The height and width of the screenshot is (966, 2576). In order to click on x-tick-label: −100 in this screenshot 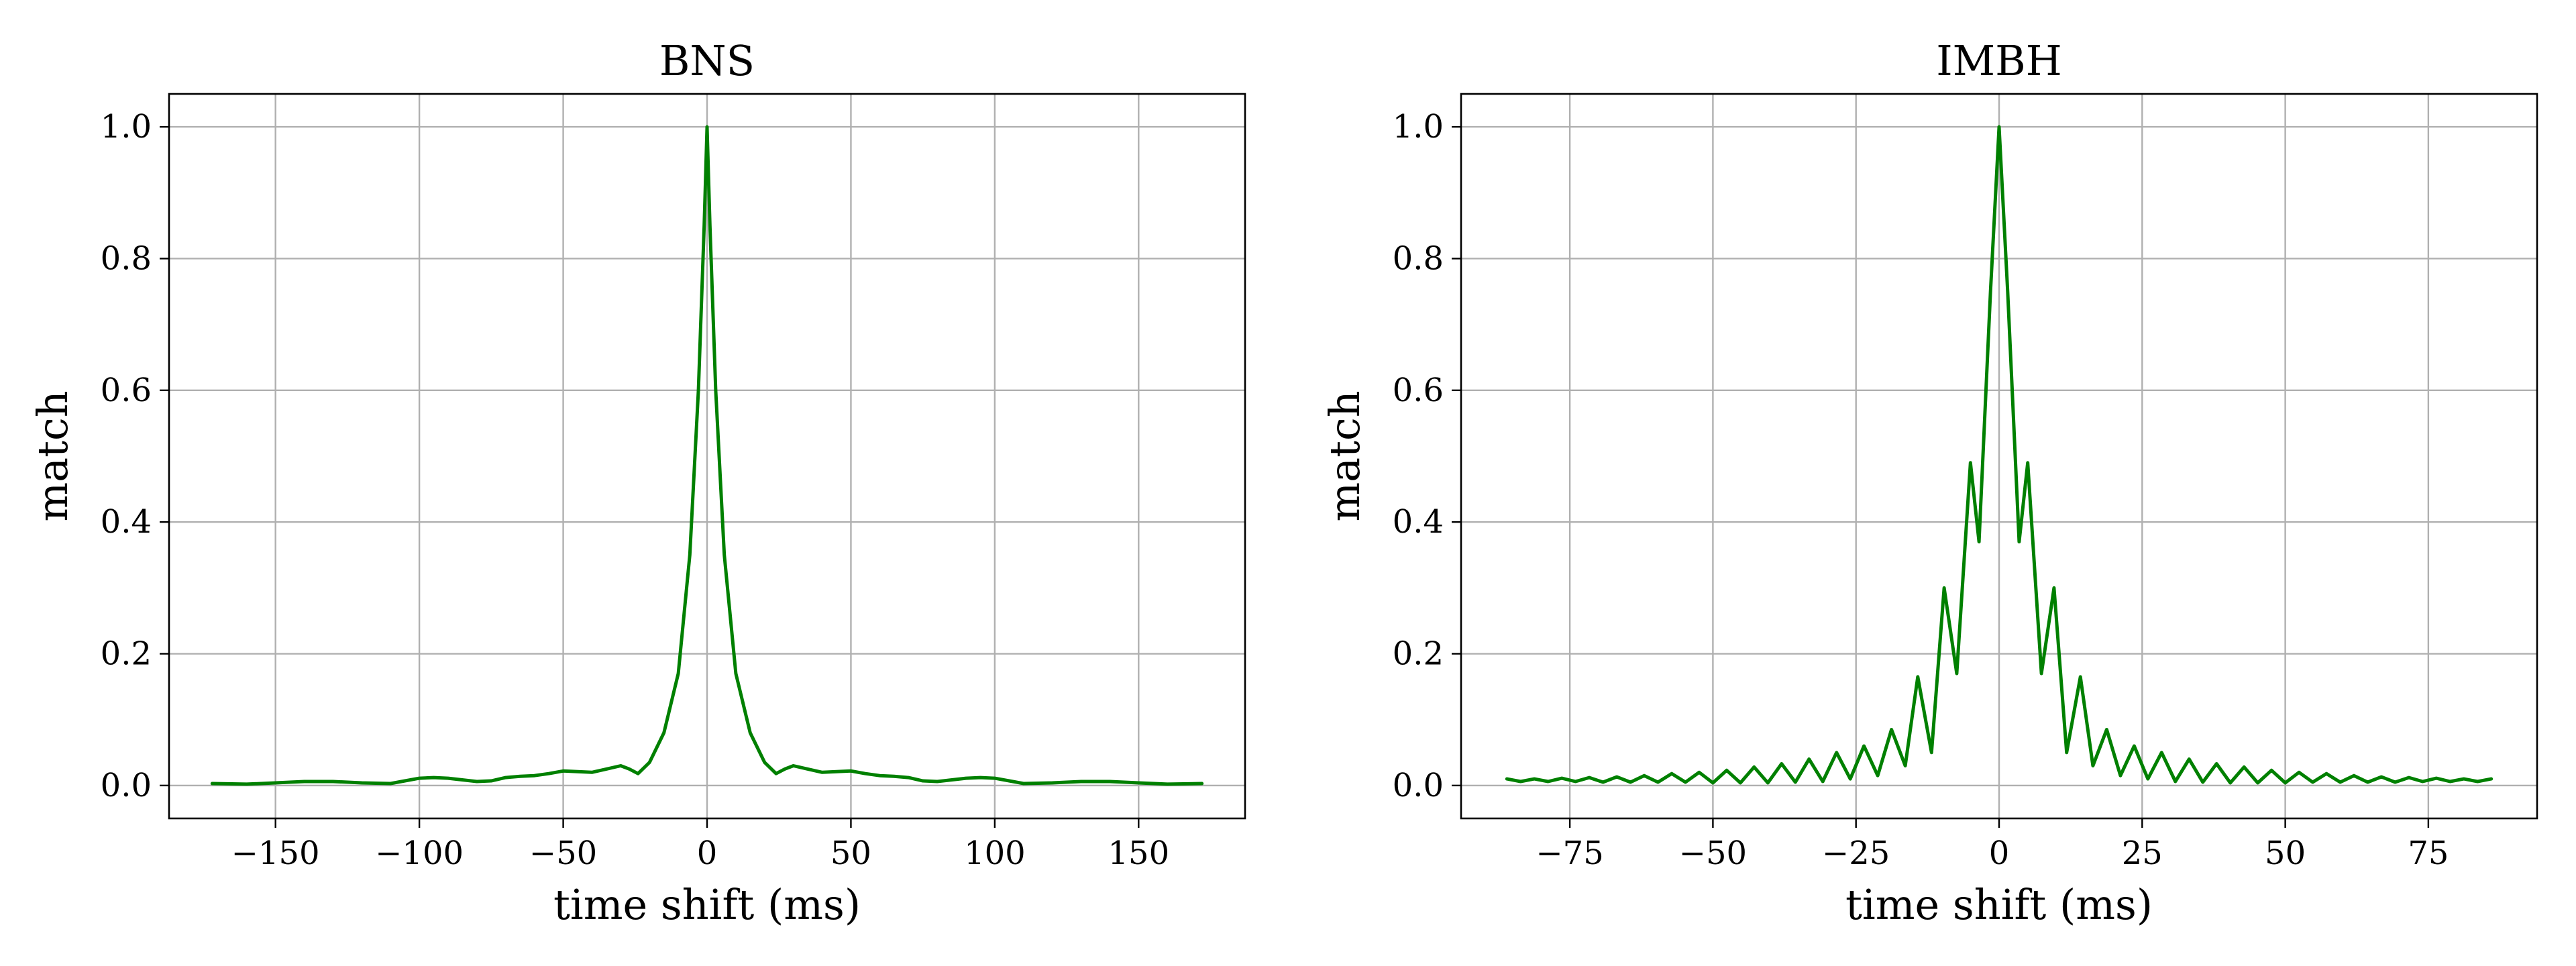, I will do `click(419, 853)`.